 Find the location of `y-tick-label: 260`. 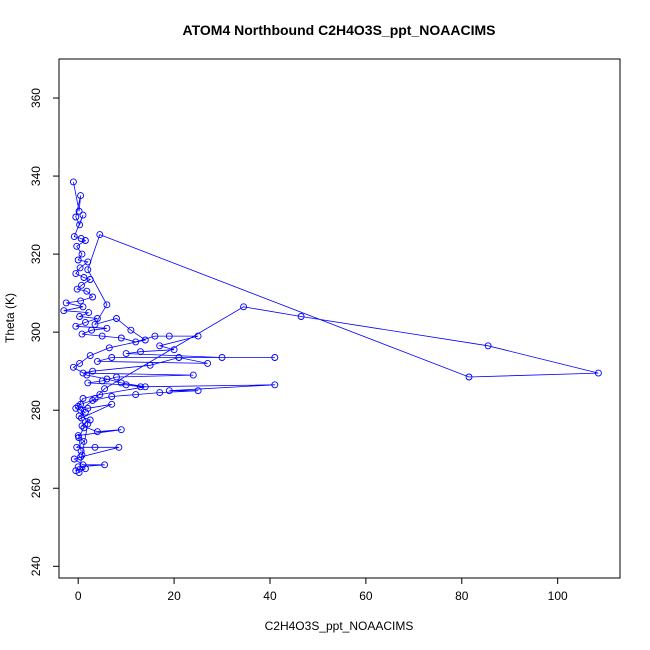

y-tick-label: 260 is located at coordinates (36, 488).